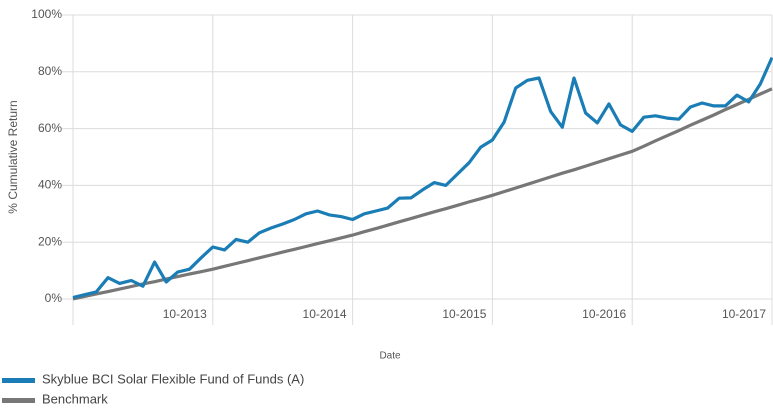 This screenshot has width=773, height=414. What do you see at coordinates (50, 128) in the screenshot?
I see `y-tick-label: 60%` at bounding box center [50, 128].